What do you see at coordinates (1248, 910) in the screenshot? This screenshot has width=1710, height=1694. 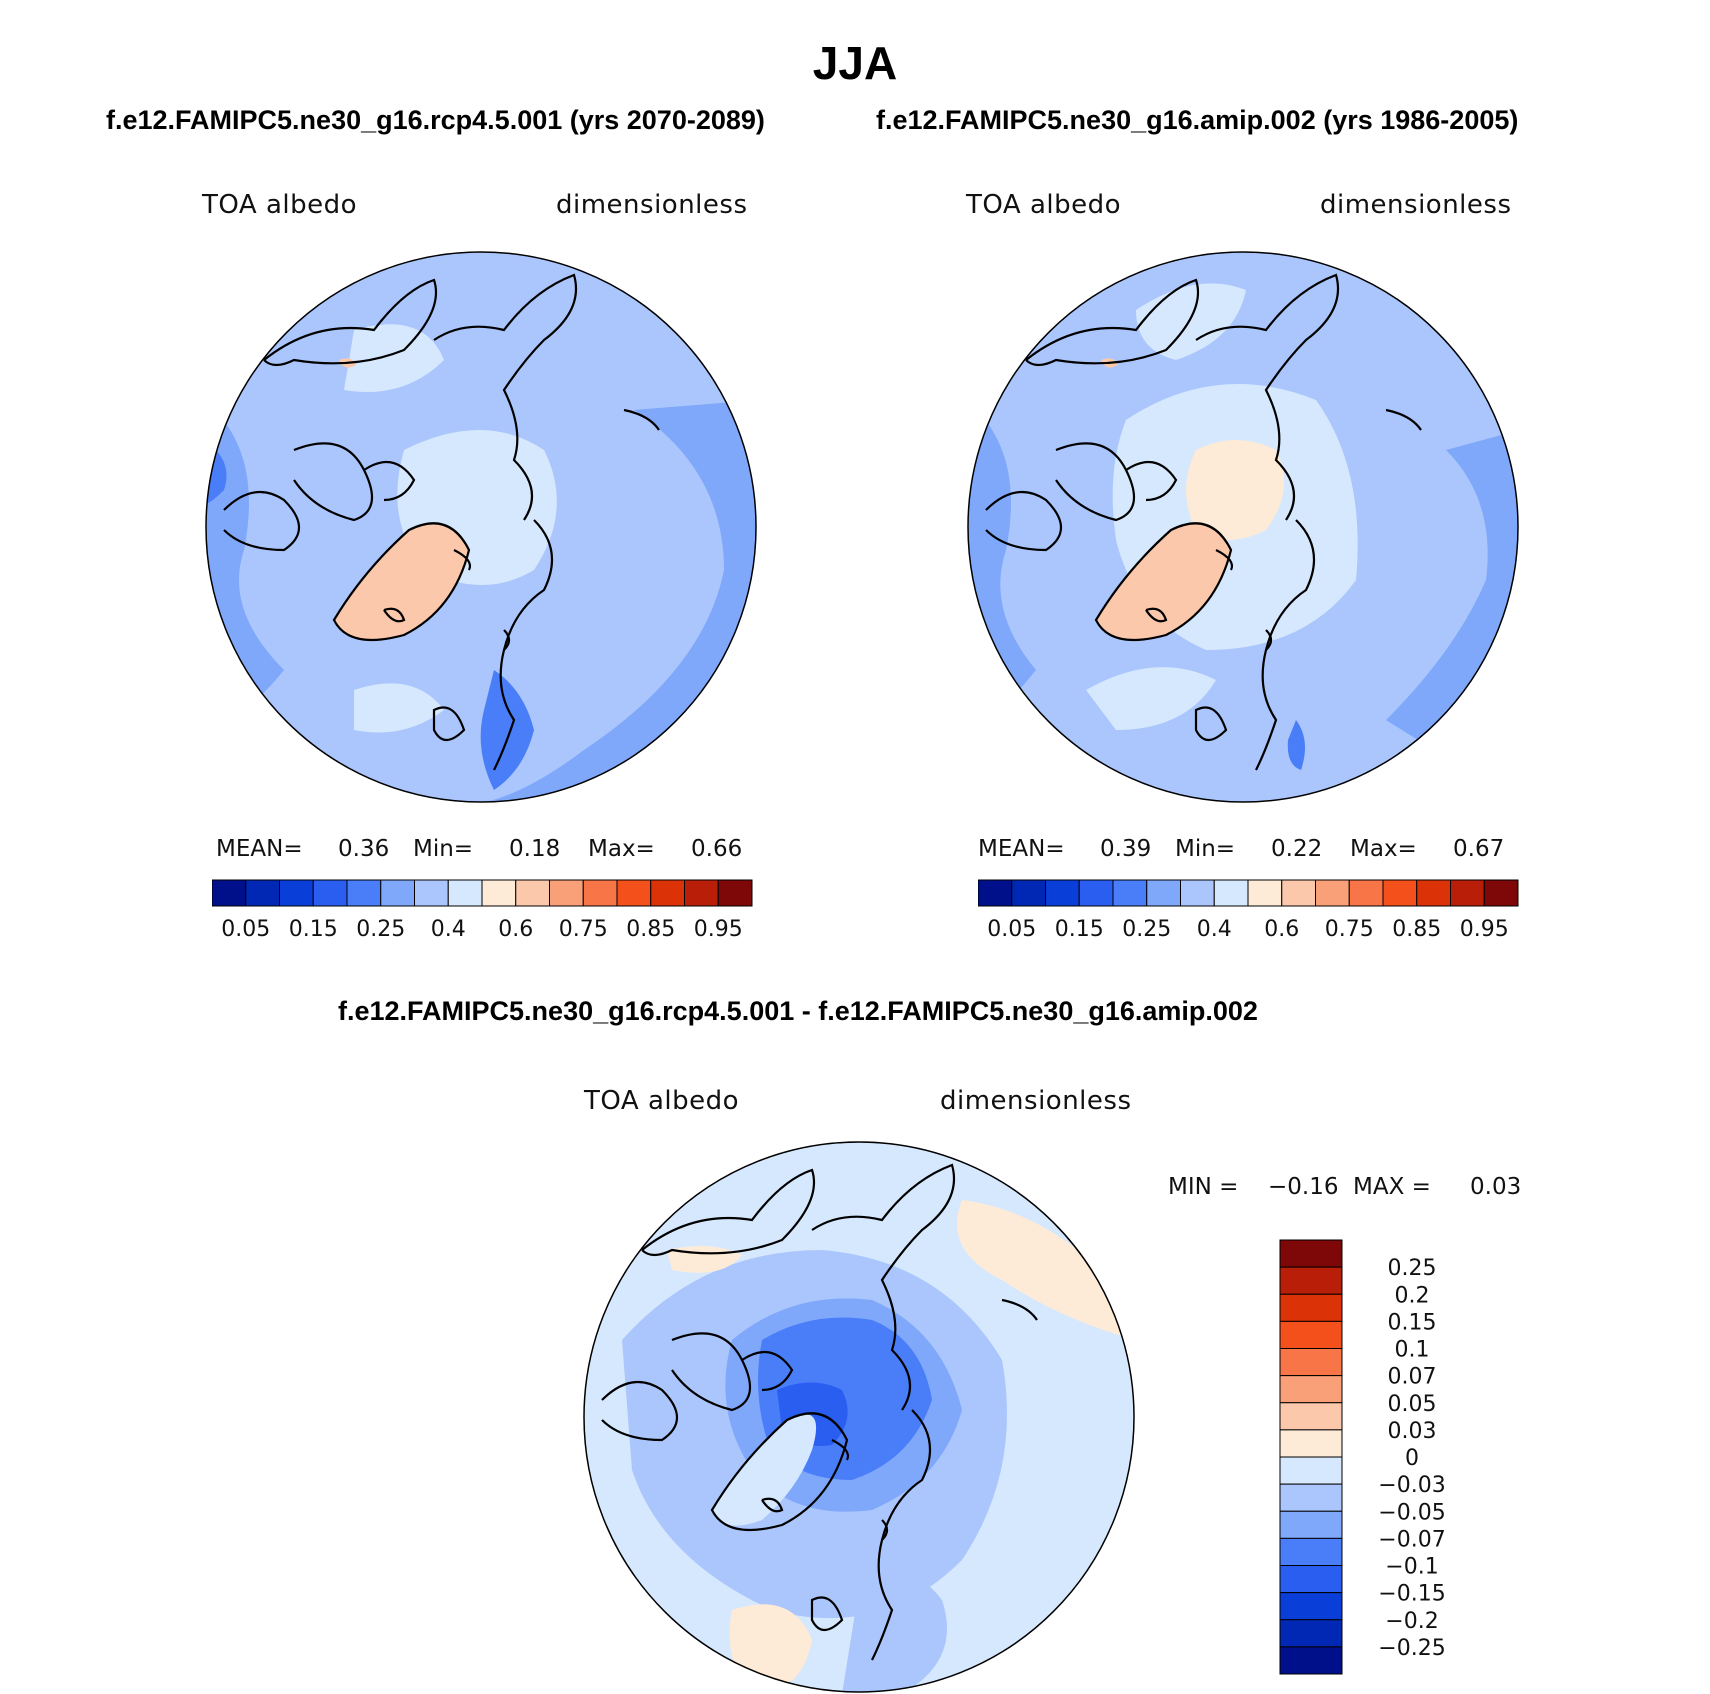 I see `top-right-colorbar: 0.05 0.15 0.25 0.4 0.6 0.75 0.85 0.95` at bounding box center [1248, 910].